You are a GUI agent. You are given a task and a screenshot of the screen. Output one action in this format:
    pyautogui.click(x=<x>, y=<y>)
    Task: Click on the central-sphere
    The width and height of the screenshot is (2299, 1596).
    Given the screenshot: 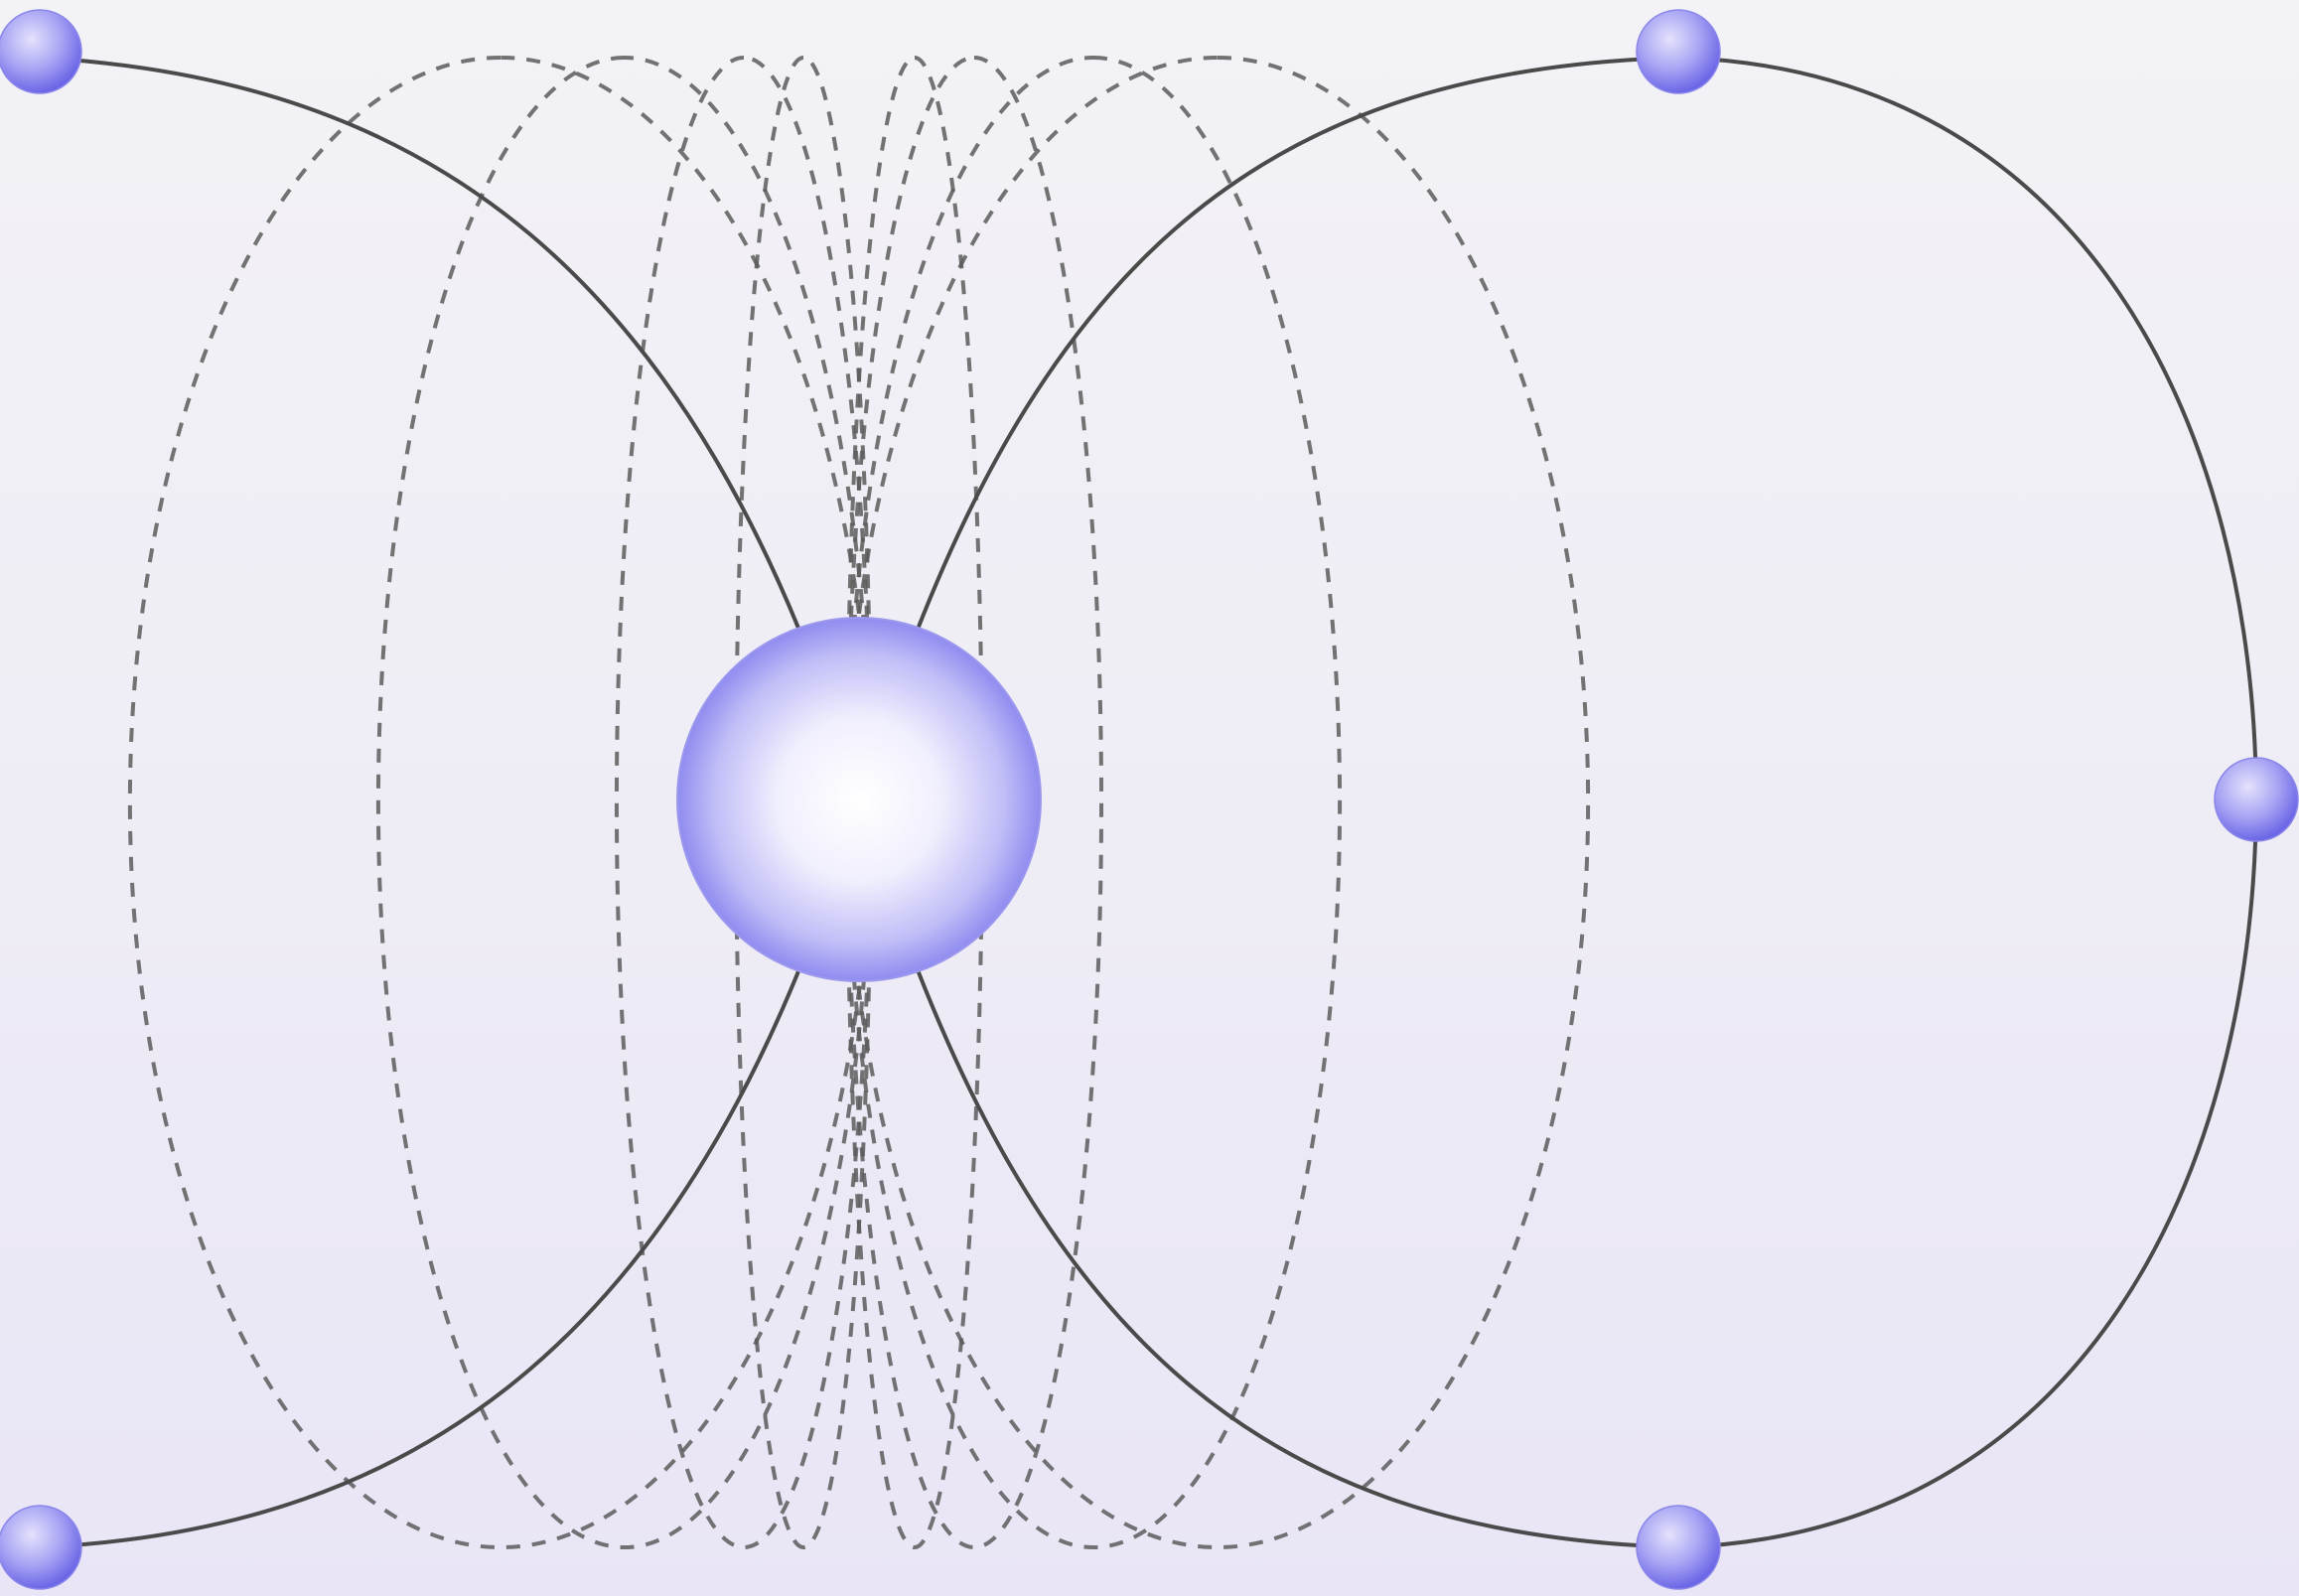 What is the action you would take?
    pyautogui.click(x=859, y=800)
    